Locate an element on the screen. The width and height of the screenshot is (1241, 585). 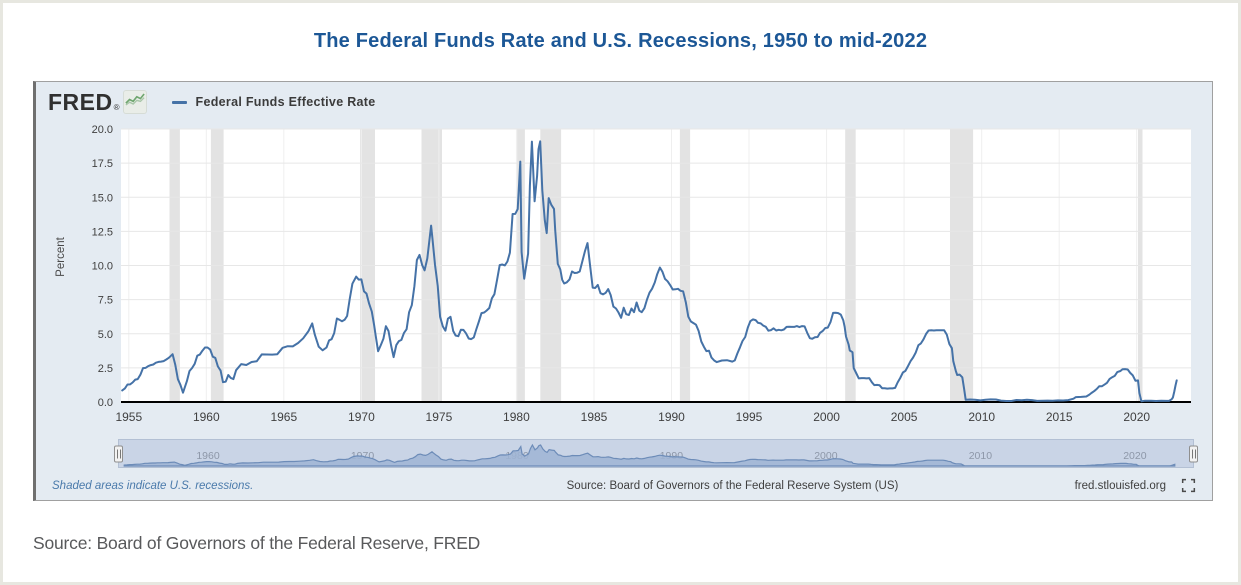
legend-item-federal-funds-rate: Federal Funds Effective Rate is located at coordinates (273, 102).